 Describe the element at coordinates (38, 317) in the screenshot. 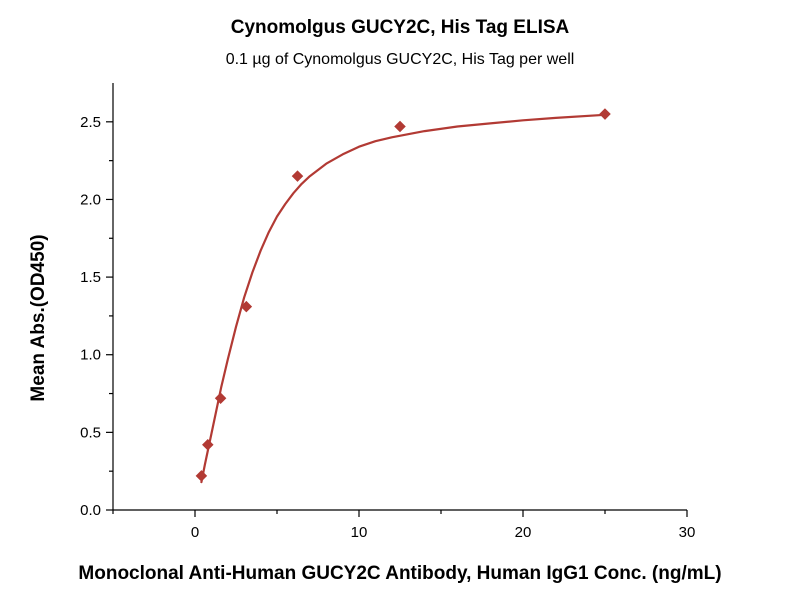

I see `y-axis-title: Mean Abs.(OD450)` at that location.